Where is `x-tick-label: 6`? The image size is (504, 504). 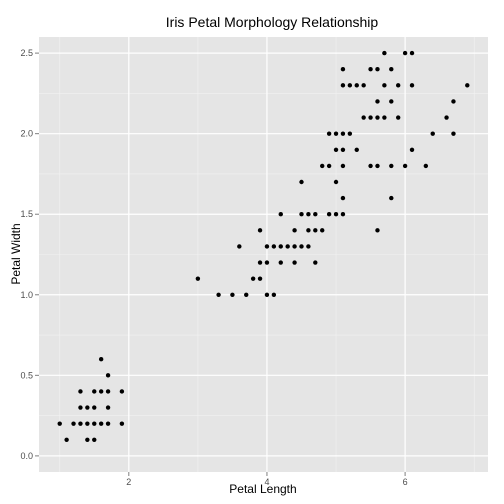
x-tick-label: 6 is located at coordinates (405, 482).